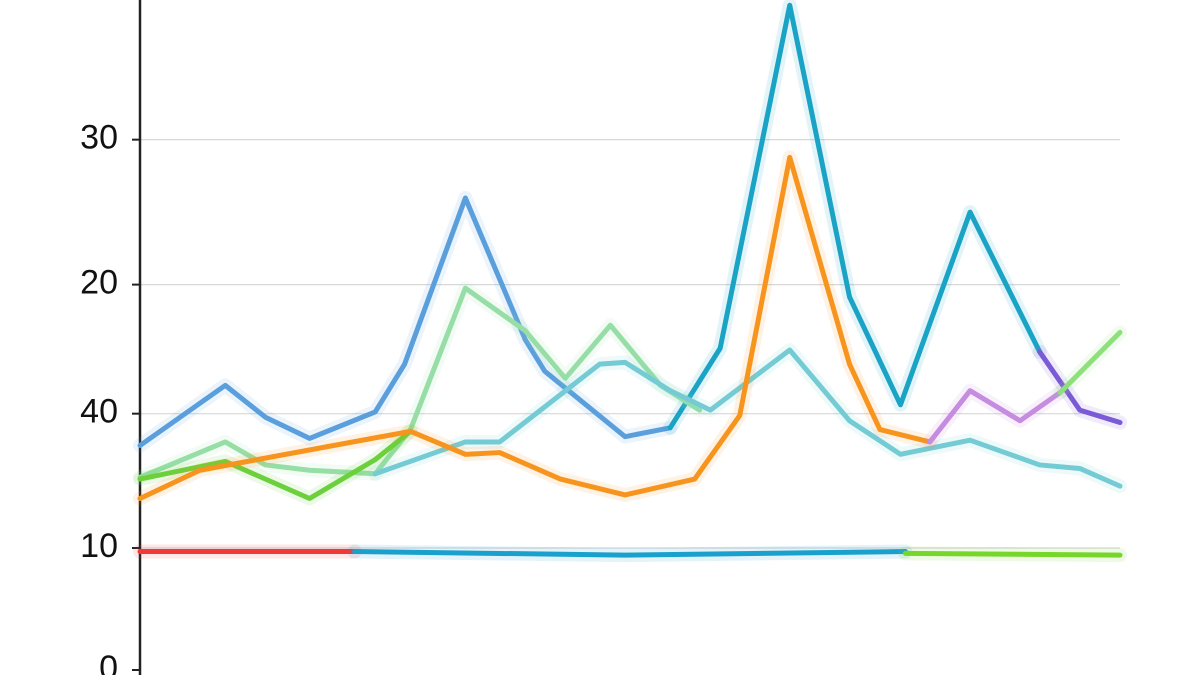 This screenshot has height=675, width=1200. Describe the element at coordinates (99, 138) in the screenshot. I see `y-tick-label: 30` at that location.